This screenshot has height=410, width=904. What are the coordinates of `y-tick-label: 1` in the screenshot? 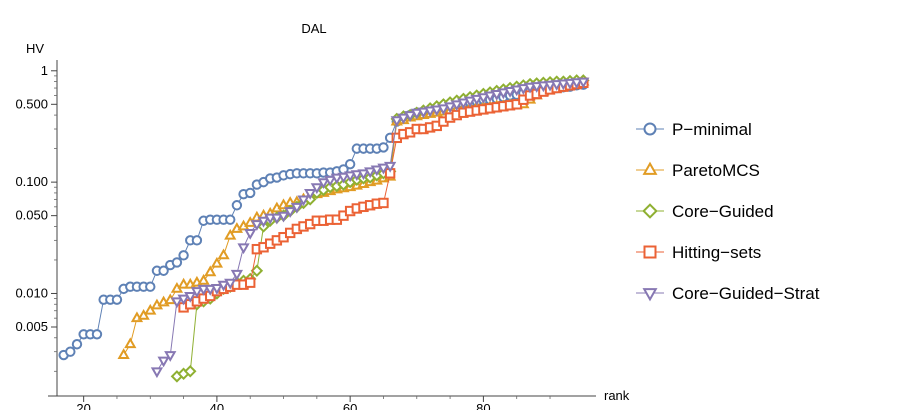 It's located at (44, 70).